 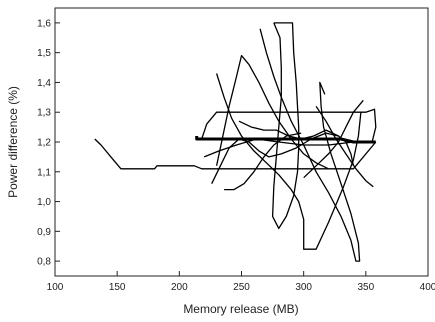 I want to click on y-tick-label: 1,1, so click(x=44, y=172).